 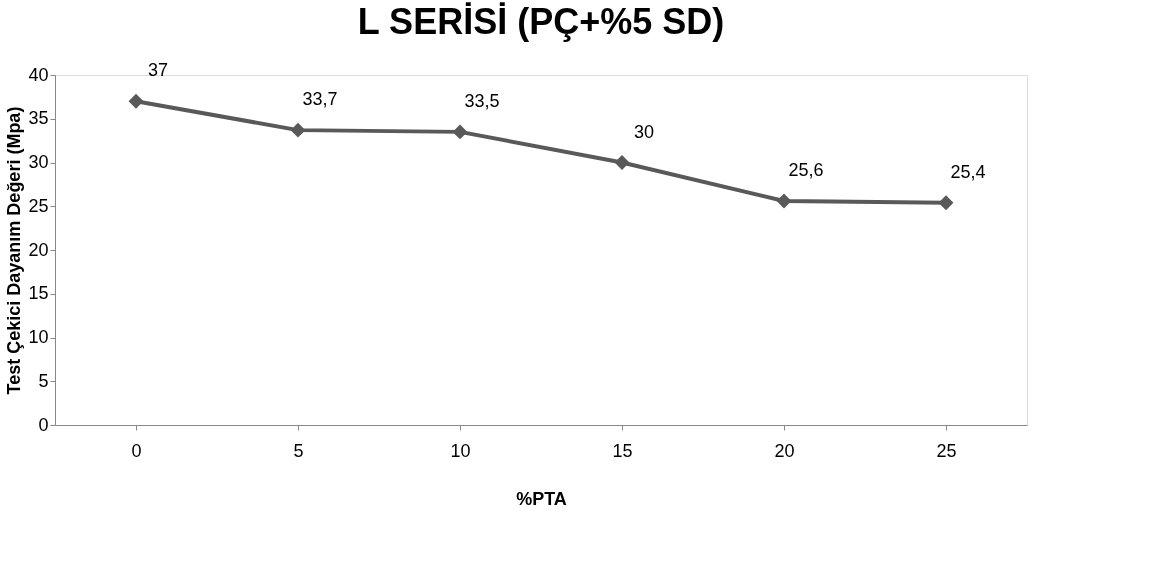 I want to click on data-label: 33,5, so click(x=482, y=100).